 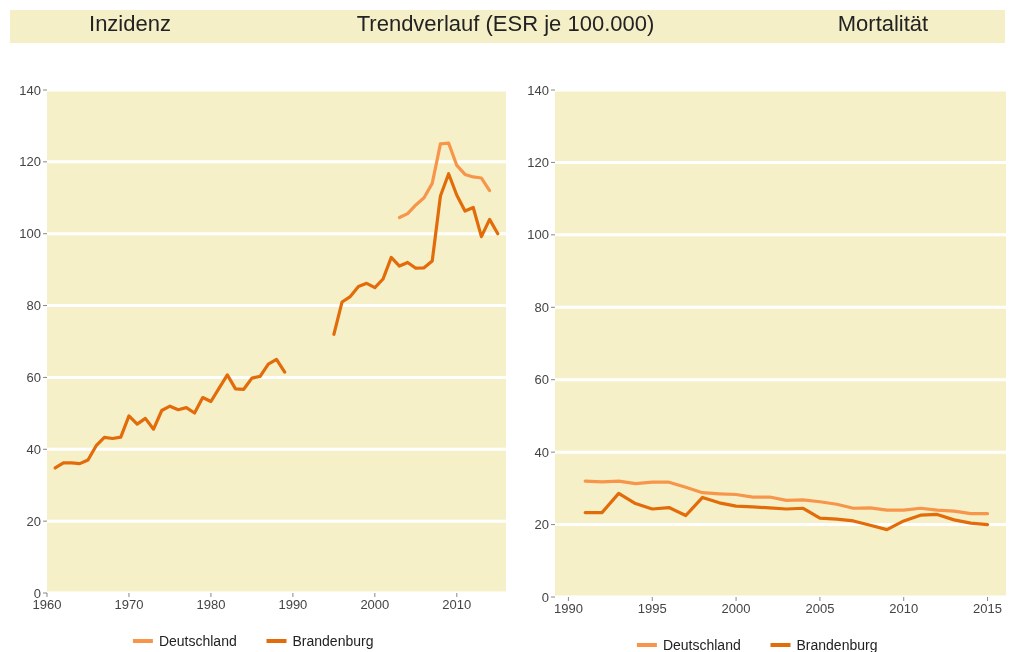 I want to click on y-tick-label: 0, so click(x=545, y=597).